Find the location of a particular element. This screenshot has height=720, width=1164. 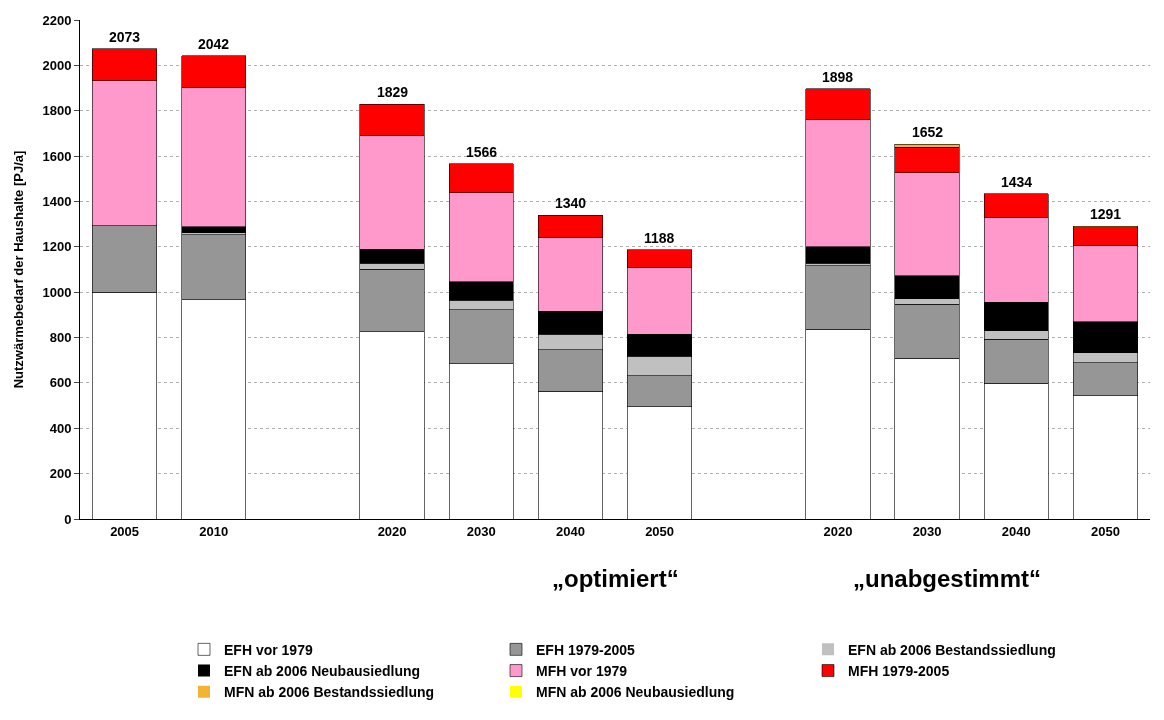

total-label: 1829 is located at coordinates (393, 92).